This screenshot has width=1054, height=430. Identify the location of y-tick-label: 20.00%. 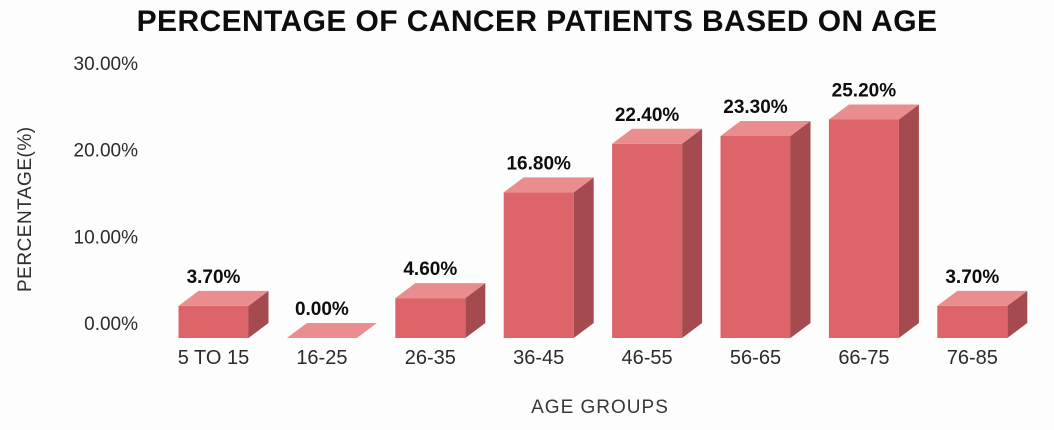
(106, 151).